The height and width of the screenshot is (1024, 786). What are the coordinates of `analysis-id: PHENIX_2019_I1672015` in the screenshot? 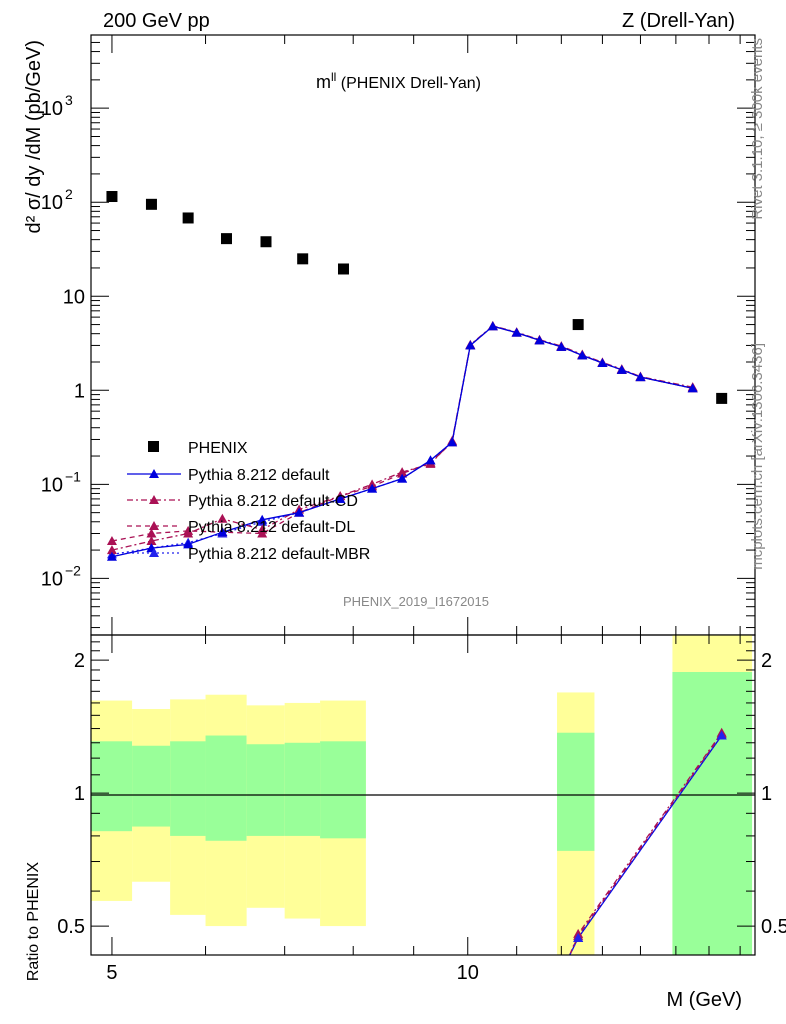 It's located at (416, 601).